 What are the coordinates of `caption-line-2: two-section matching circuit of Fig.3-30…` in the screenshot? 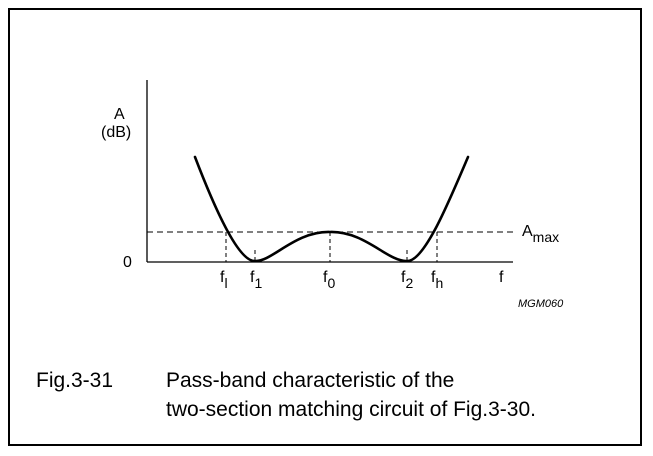 It's located at (351, 409).